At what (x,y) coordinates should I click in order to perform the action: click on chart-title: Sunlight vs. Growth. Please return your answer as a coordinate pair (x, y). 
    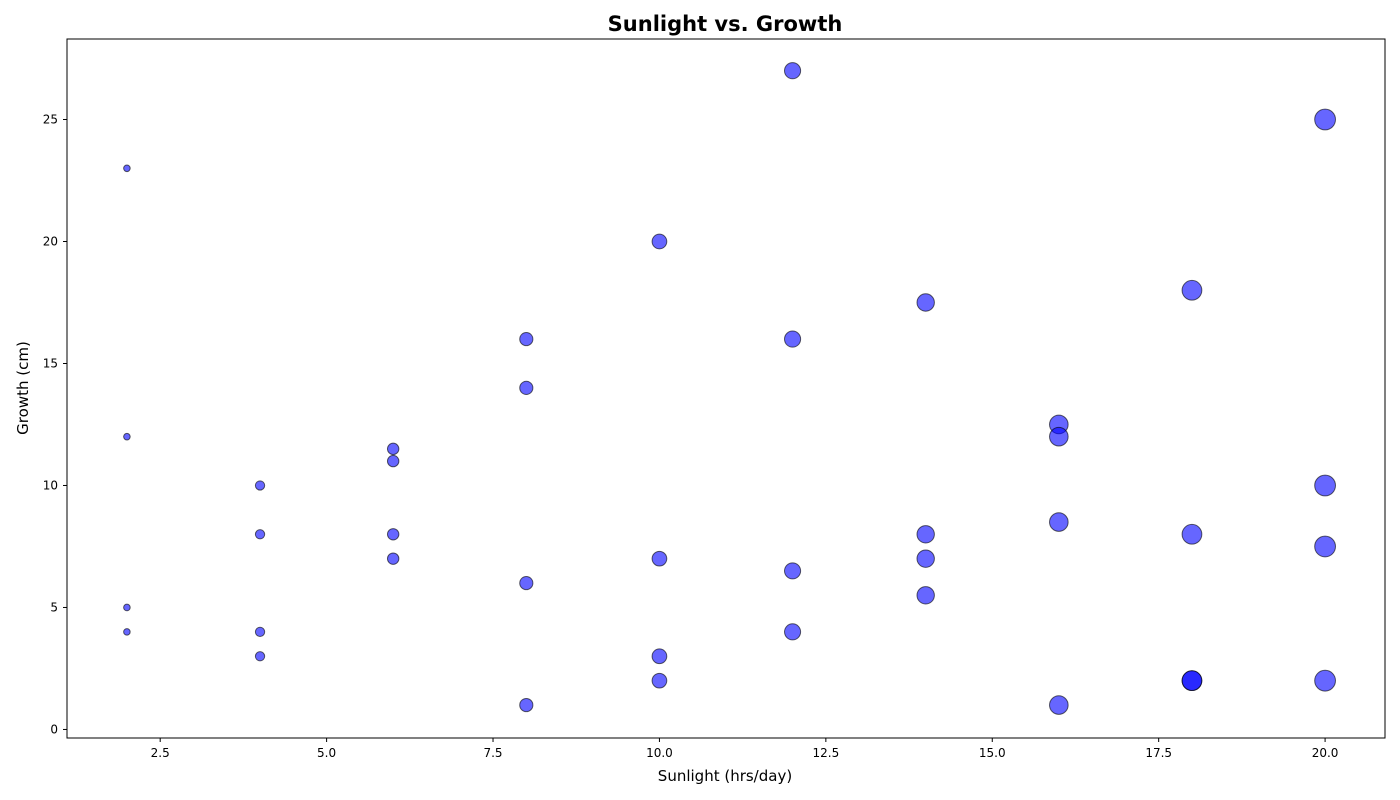
    Looking at the image, I should click on (725, 24).